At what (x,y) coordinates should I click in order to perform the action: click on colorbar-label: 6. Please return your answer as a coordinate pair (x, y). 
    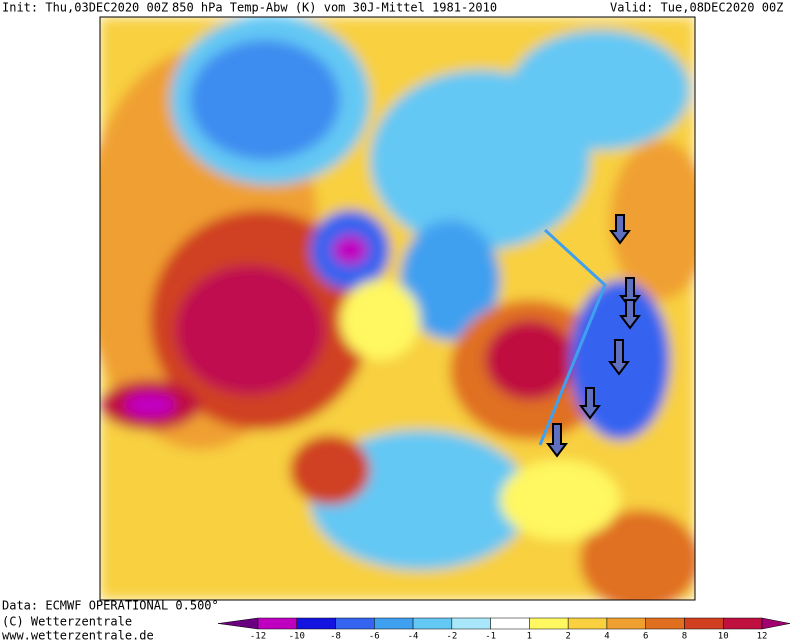
    Looking at the image, I should click on (645, 637).